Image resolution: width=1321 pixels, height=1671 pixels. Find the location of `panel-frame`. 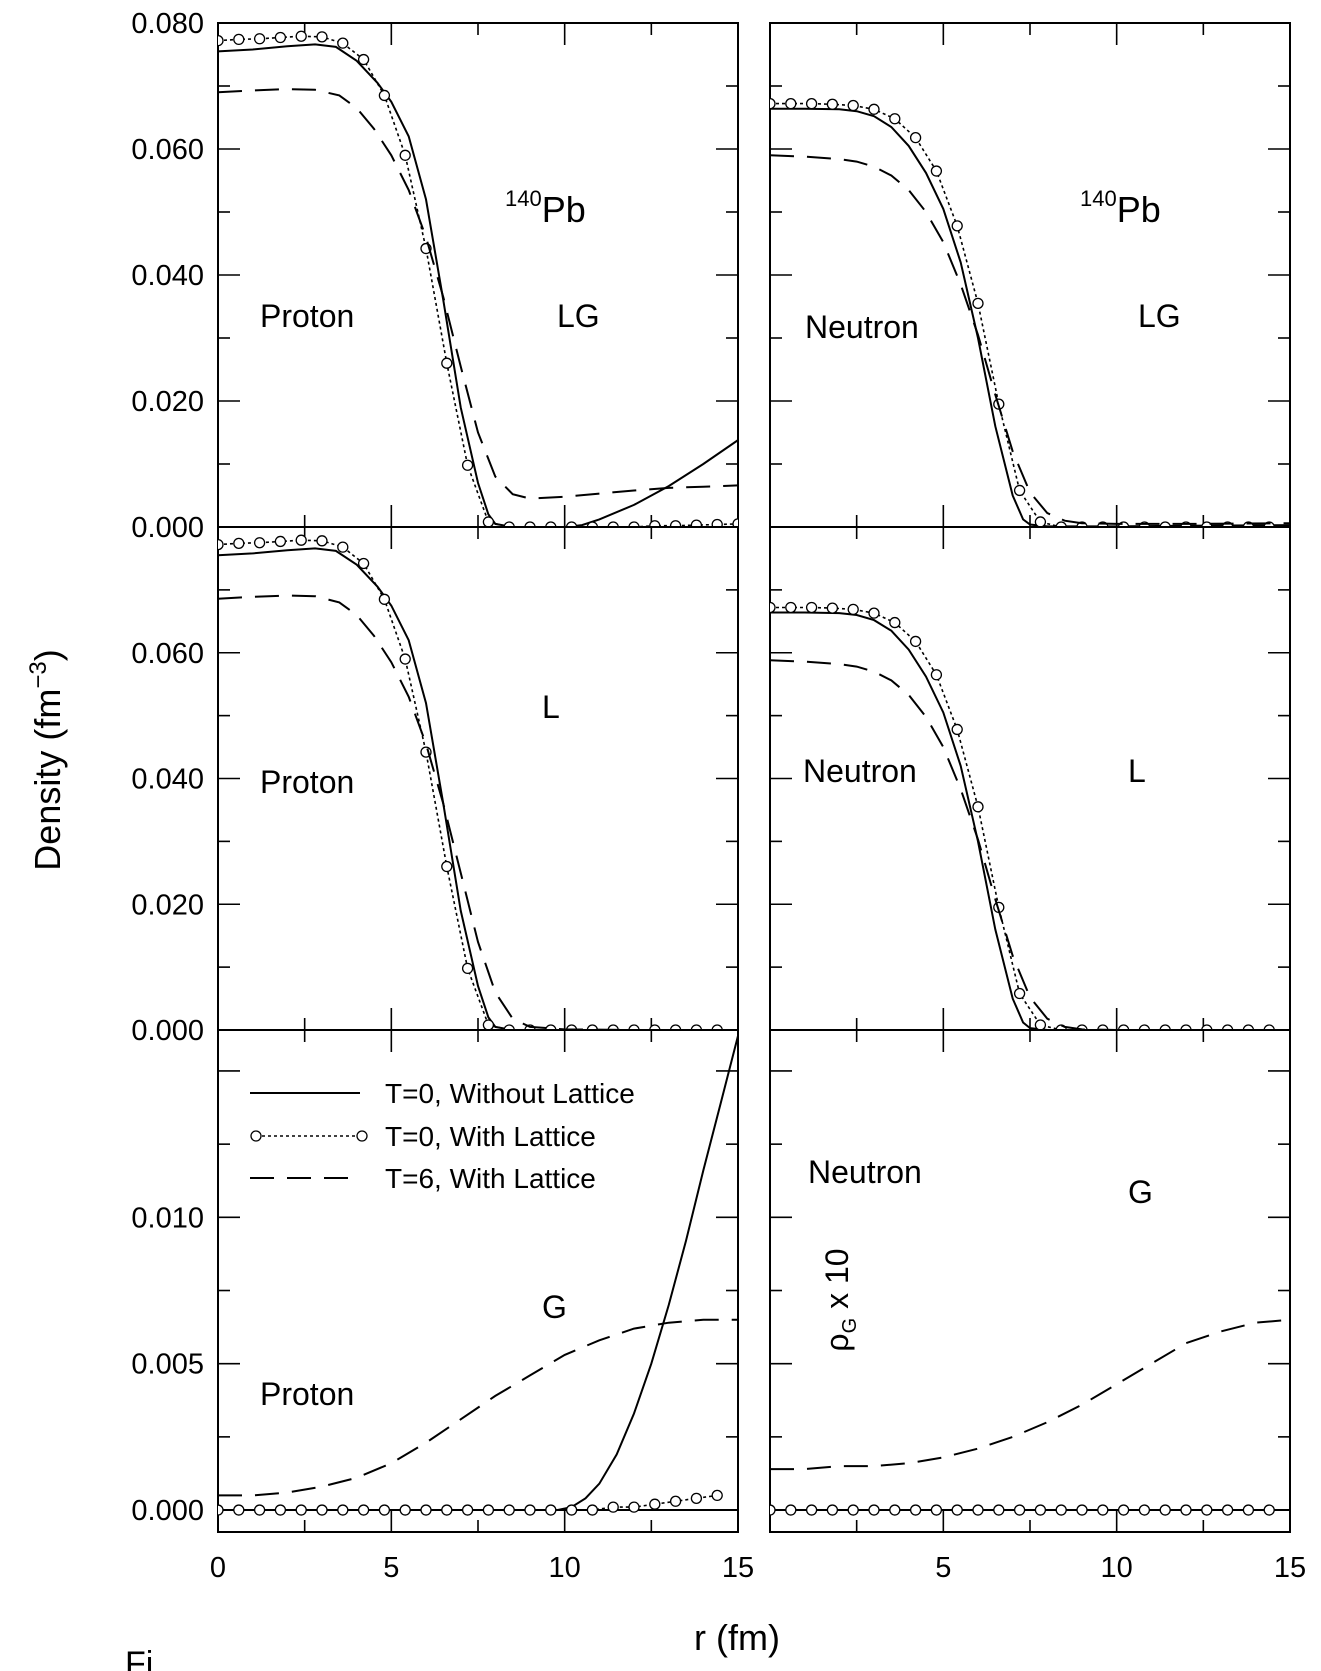

panel-frame is located at coordinates (478, 275).